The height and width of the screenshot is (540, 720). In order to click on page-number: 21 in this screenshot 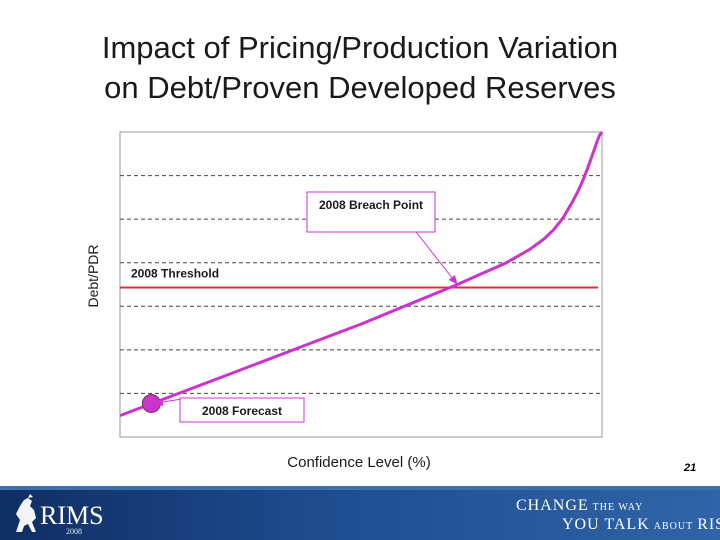, I will do `click(690, 468)`.